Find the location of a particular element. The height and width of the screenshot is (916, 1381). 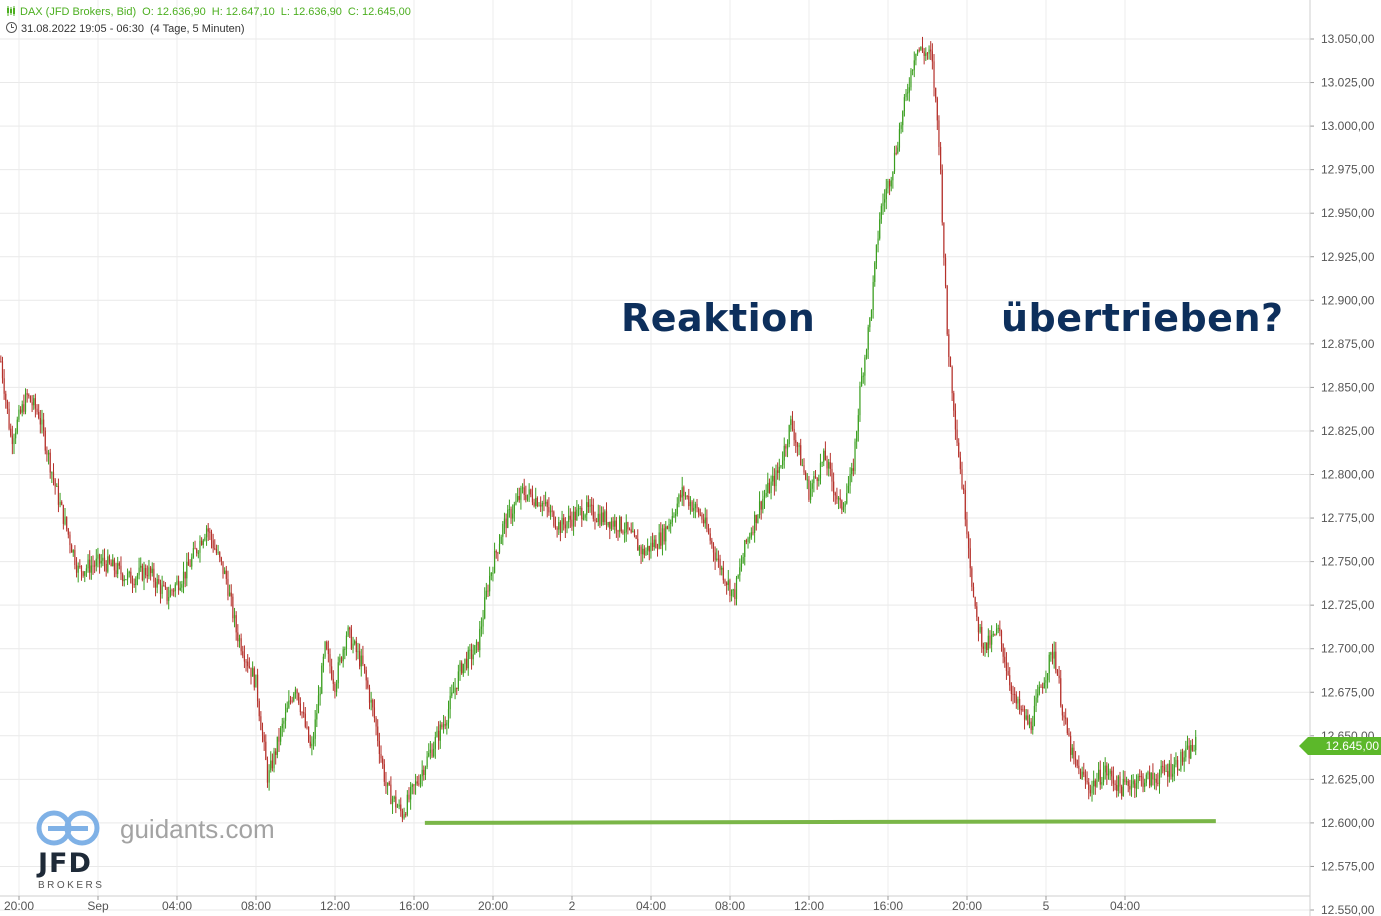

x-tick-label: 04:00 is located at coordinates (177, 906).